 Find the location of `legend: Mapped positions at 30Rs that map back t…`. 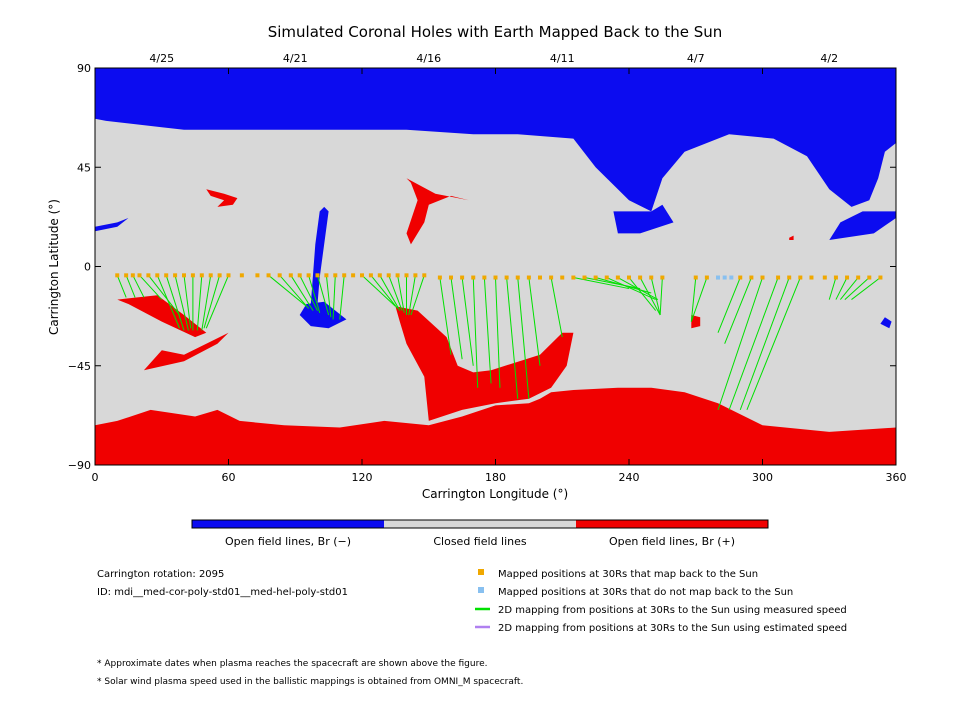

legend: Mapped positions at 30Rs that map back t… is located at coordinates (661, 601).